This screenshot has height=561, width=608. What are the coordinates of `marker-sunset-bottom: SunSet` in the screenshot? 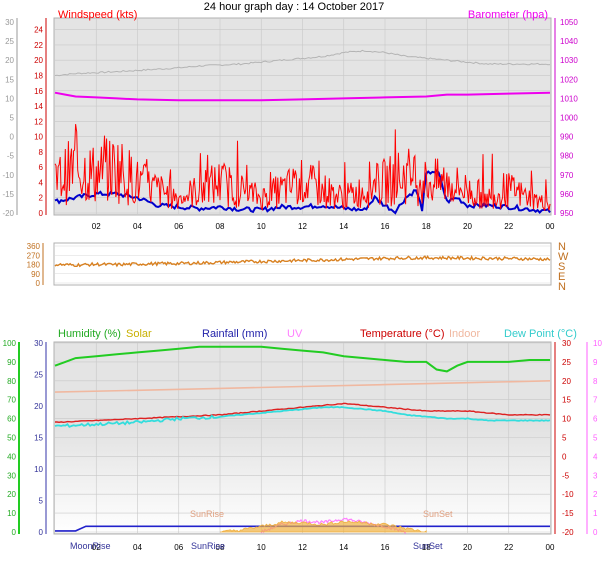 It's located at (428, 546).